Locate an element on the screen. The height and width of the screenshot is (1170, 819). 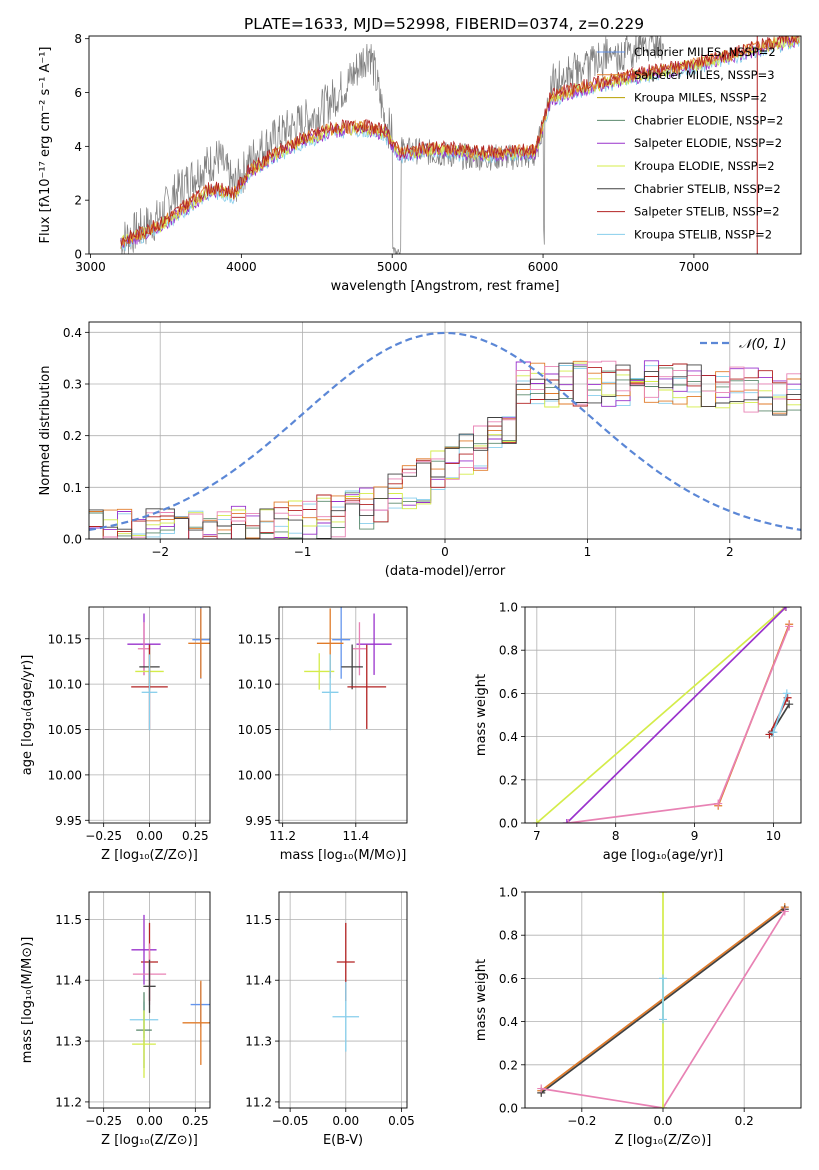
legend-label: Kroupa STELIB, NSSP=2 is located at coordinates (703, 234).